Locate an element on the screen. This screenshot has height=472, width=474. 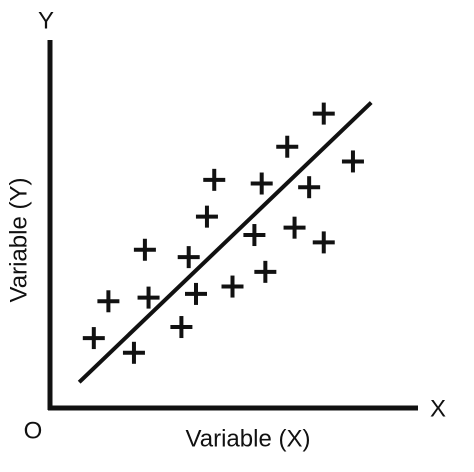
x-axis-label: Variable (X) is located at coordinates (248, 438).